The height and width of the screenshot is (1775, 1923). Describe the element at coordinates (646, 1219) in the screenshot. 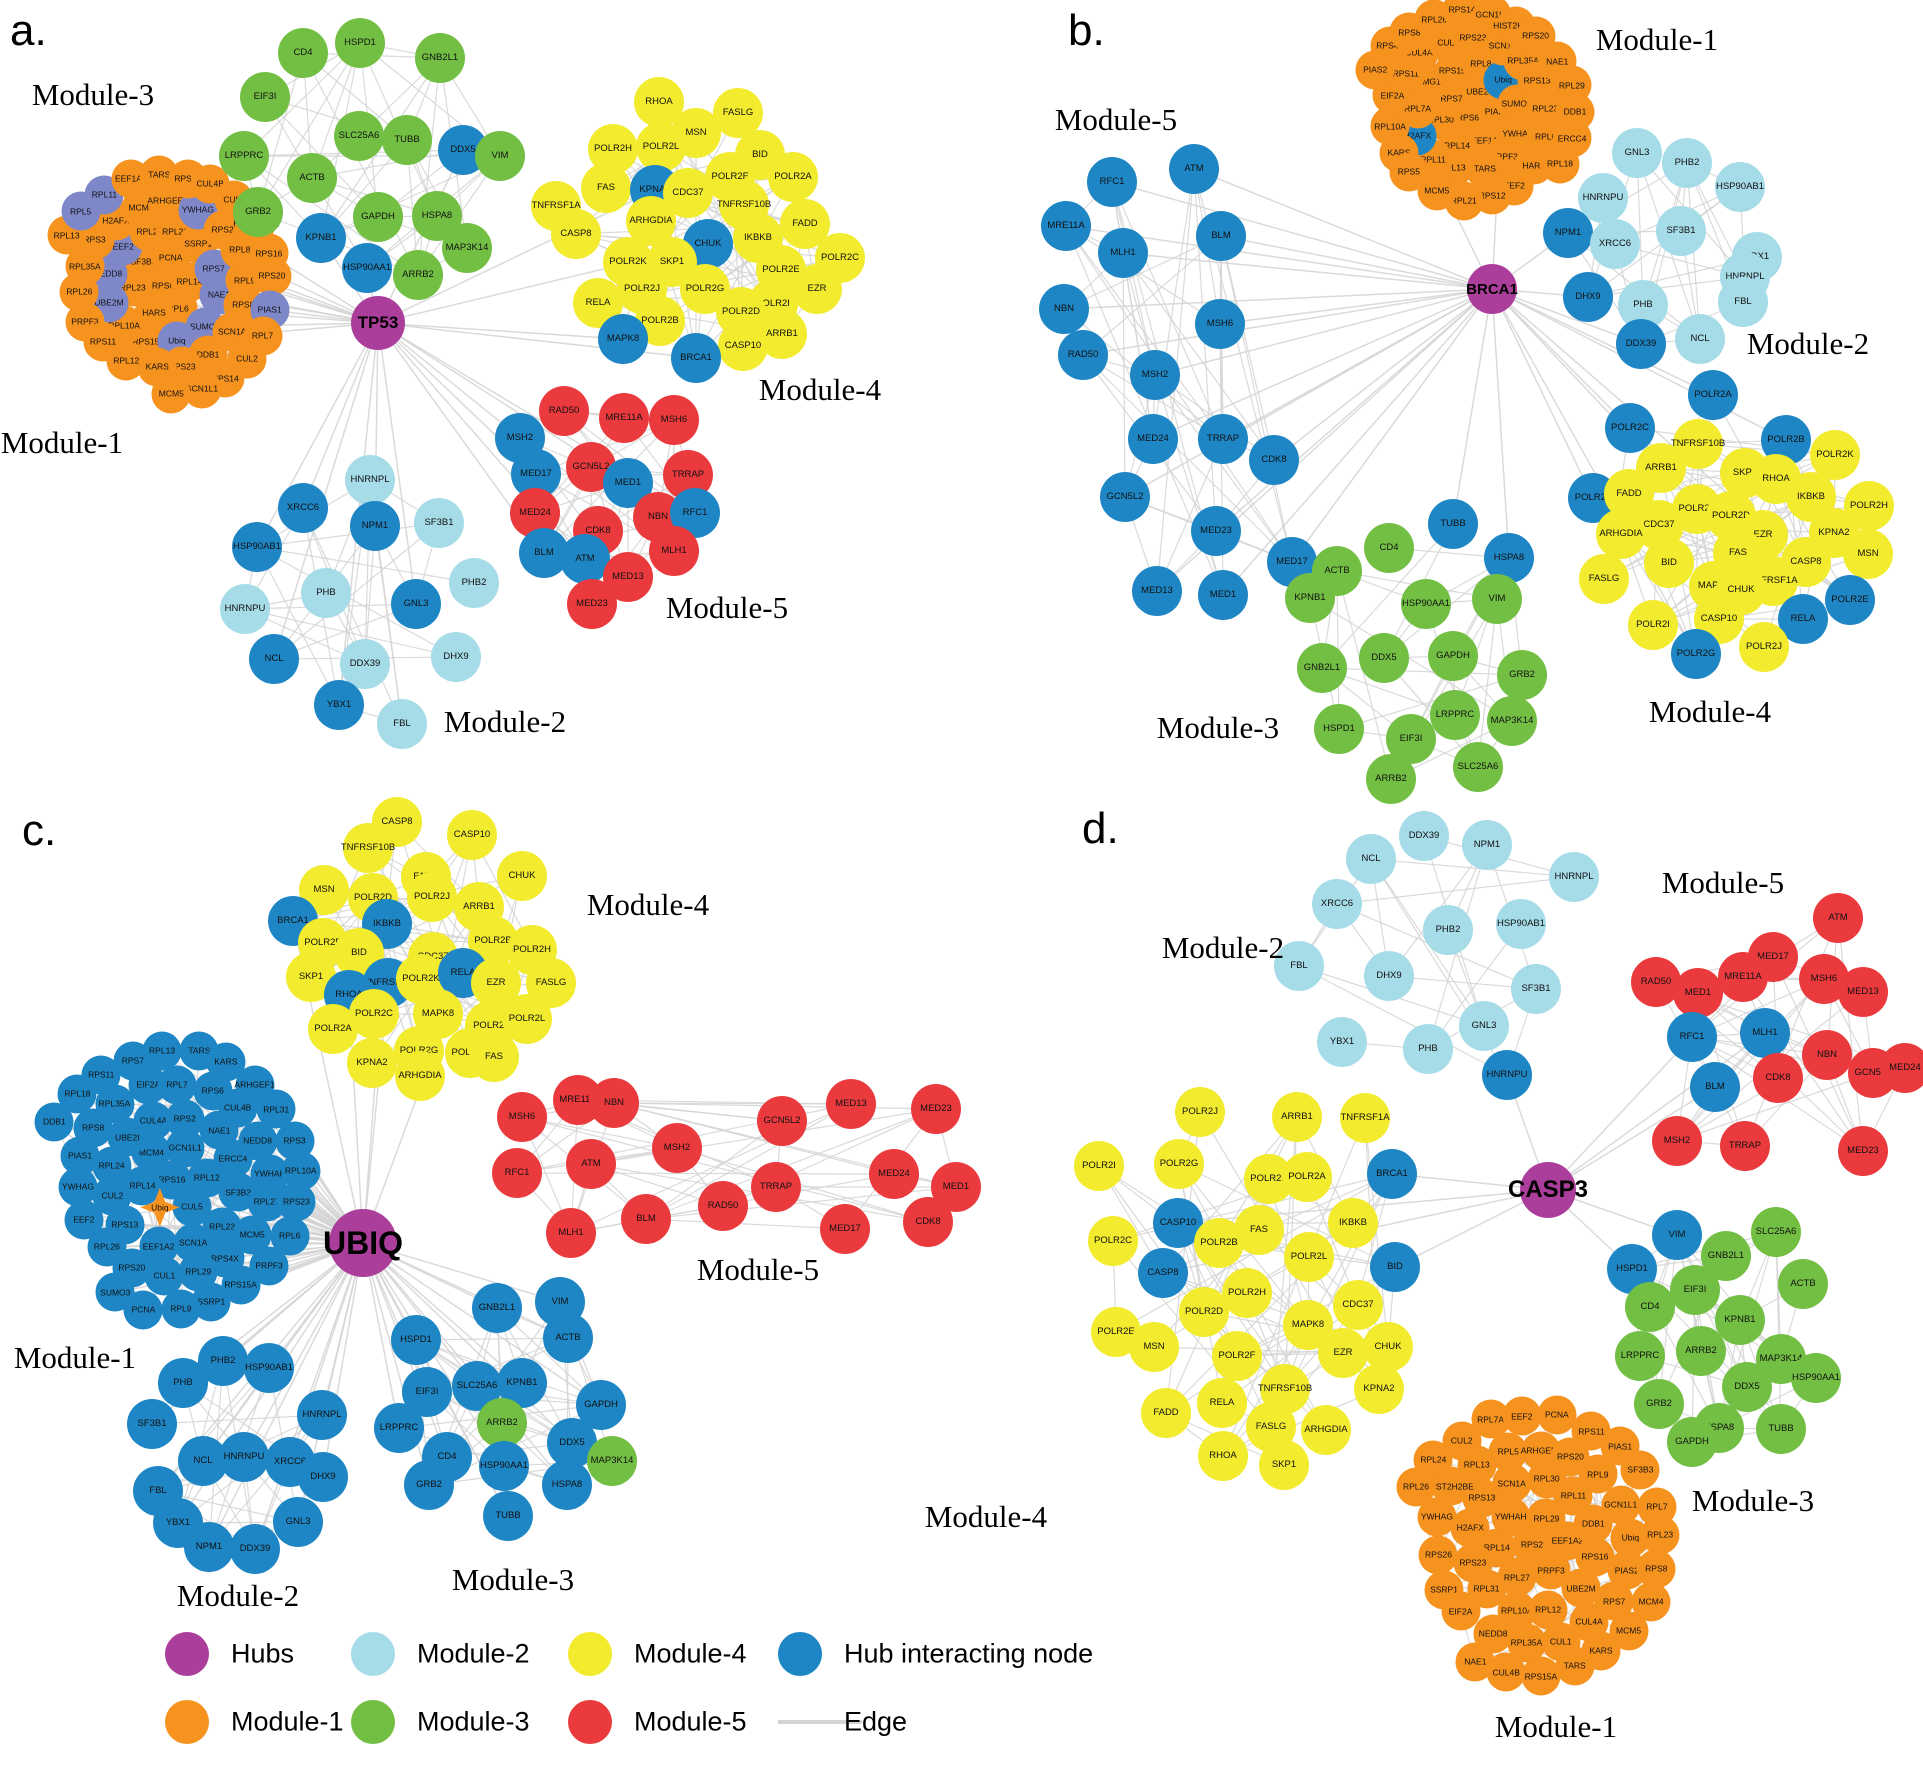

I see `node-BLM: BLM` at that location.